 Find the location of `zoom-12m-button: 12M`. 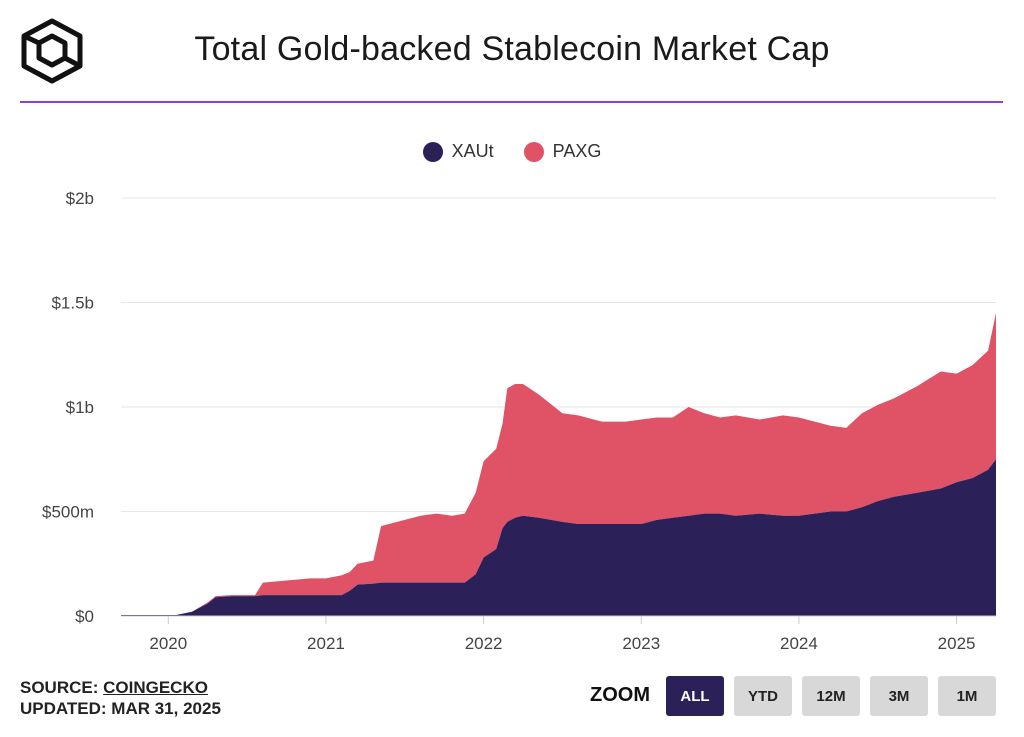

zoom-12m-button: 12M is located at coordinates (831, 696).